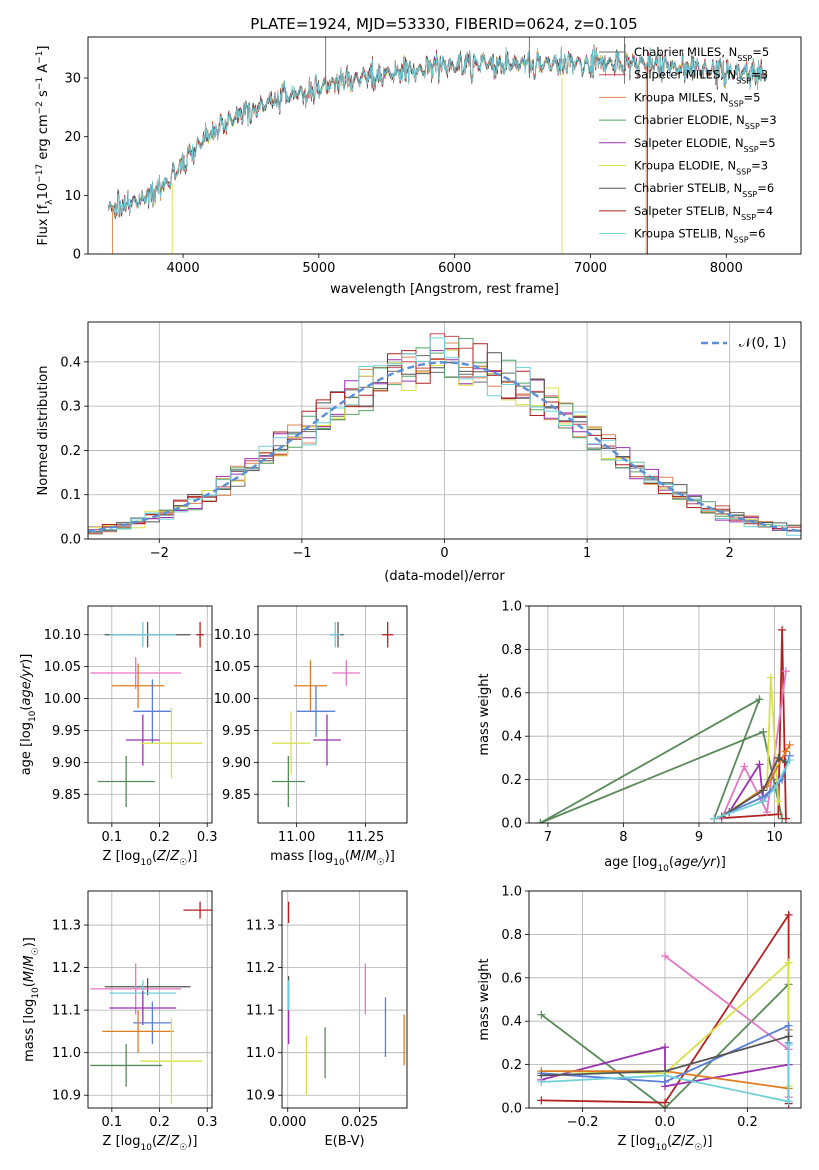 The width and height of the screenshot is (819, 1170). What do you see at coordinates (701, 168) in the screenshot?
I see `legend-entry: Kroupa ELODIE, NSSP=3` at bounding box center [701, 168].